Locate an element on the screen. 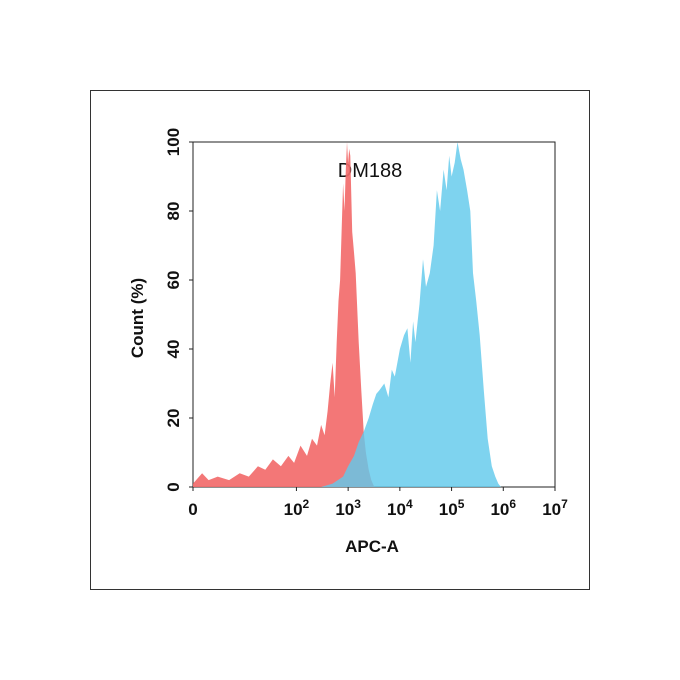  x-tick-label: 10⁴ is located at coordinates (400, 508).